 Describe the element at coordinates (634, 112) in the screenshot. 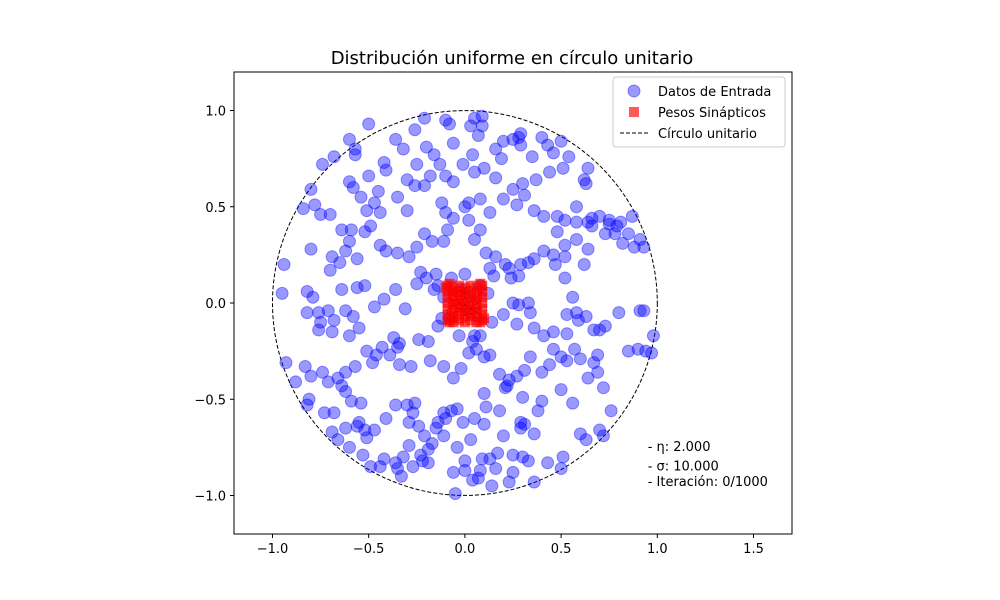

I see `legend-marker-pesos` at that location.